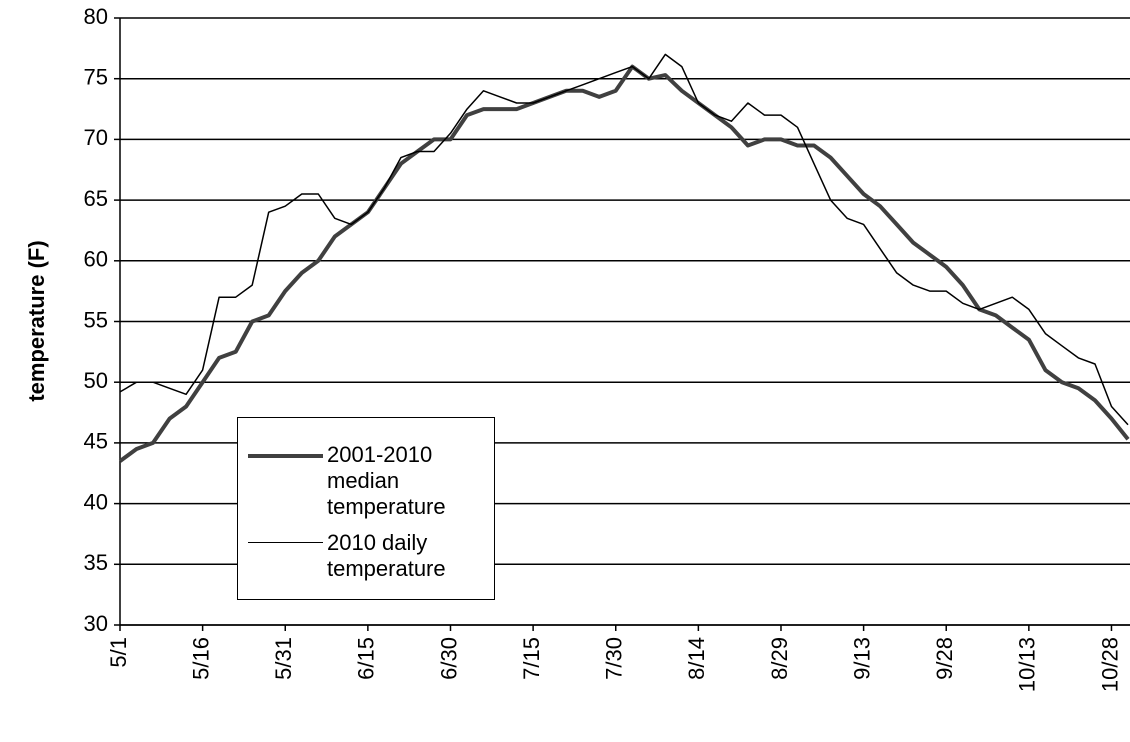  What do you see at coordinates (366, 658) in the screenshot?
I see `x-tick-label: 6/15` at bounding box center [366, 658].